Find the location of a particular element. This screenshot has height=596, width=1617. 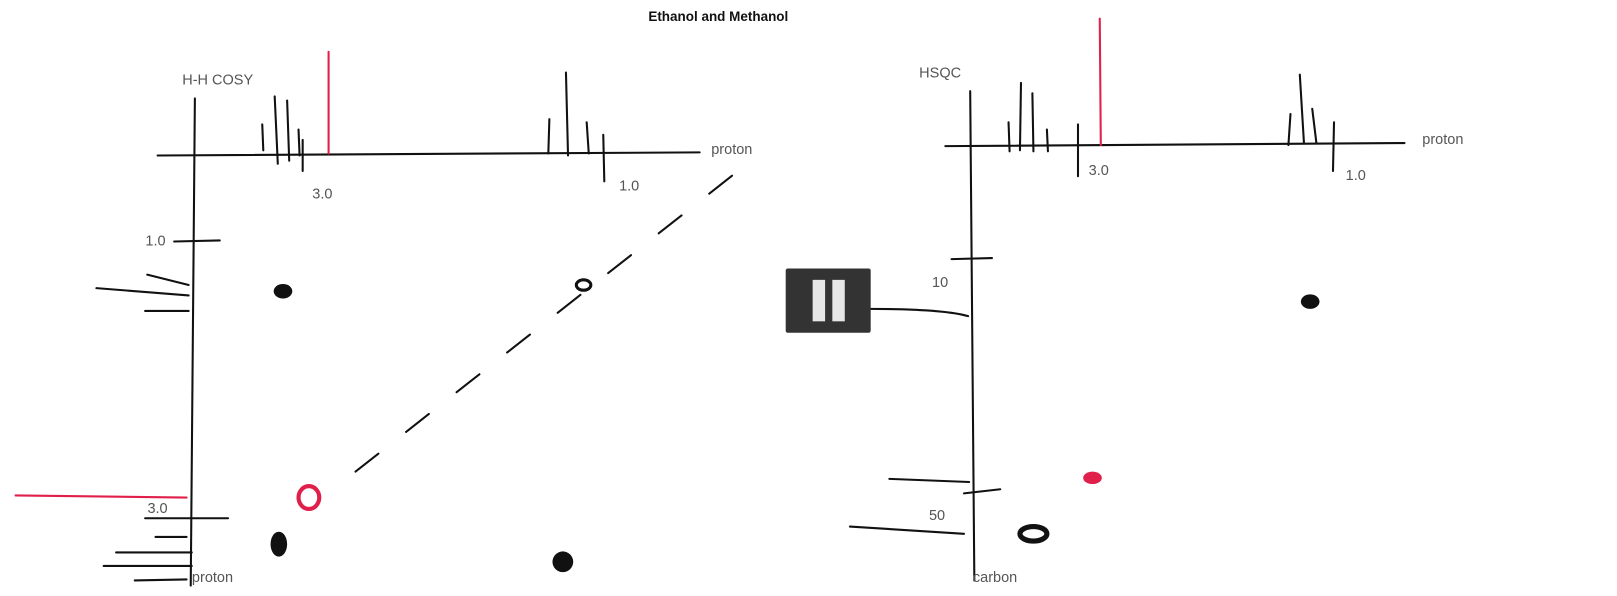

panel-label: HSQC is located at coordinates (940, 73).